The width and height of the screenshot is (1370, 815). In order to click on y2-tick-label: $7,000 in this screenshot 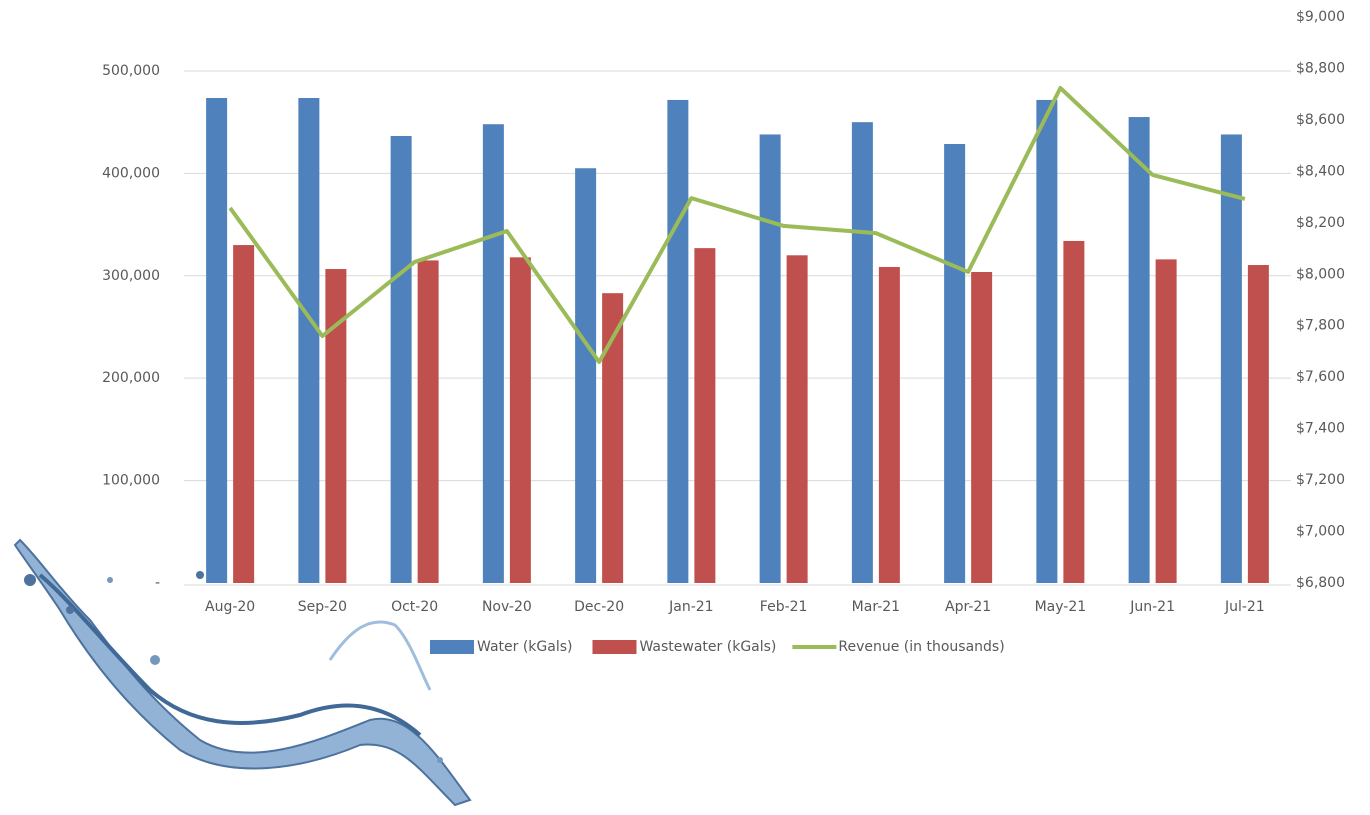, I will do `click(1320, 532)`.